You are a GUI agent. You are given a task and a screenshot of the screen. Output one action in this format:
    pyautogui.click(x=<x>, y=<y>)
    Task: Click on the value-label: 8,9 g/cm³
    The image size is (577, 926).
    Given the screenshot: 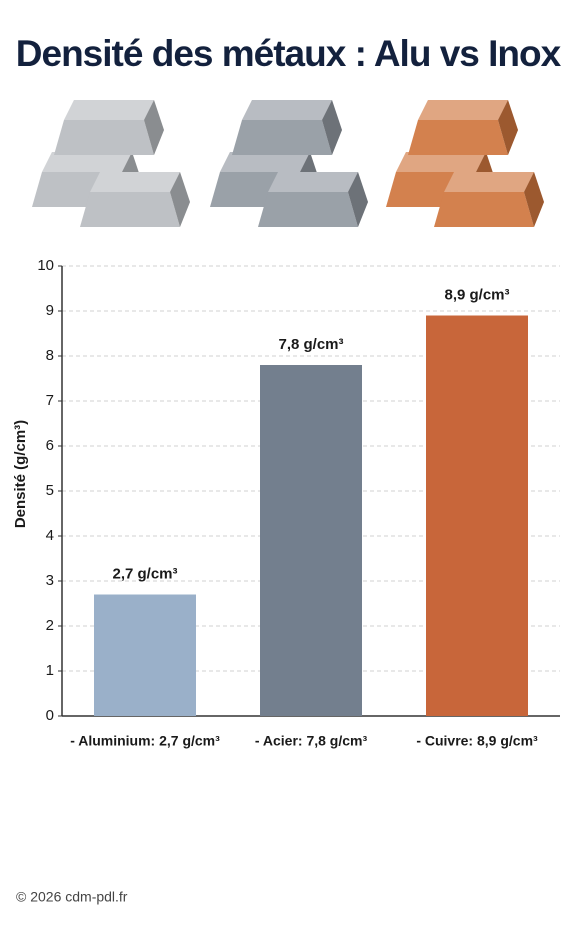 What is the action you would take?
    pyautogui.click(x=476, y=294)
    